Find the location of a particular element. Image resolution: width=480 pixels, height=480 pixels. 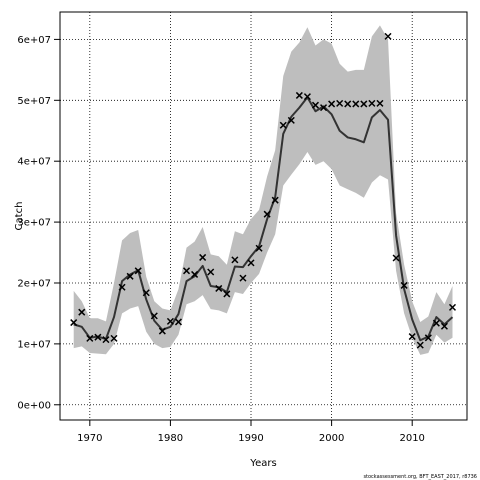

y-tick-label: 4e+07 is located at coordinates (34, 162).